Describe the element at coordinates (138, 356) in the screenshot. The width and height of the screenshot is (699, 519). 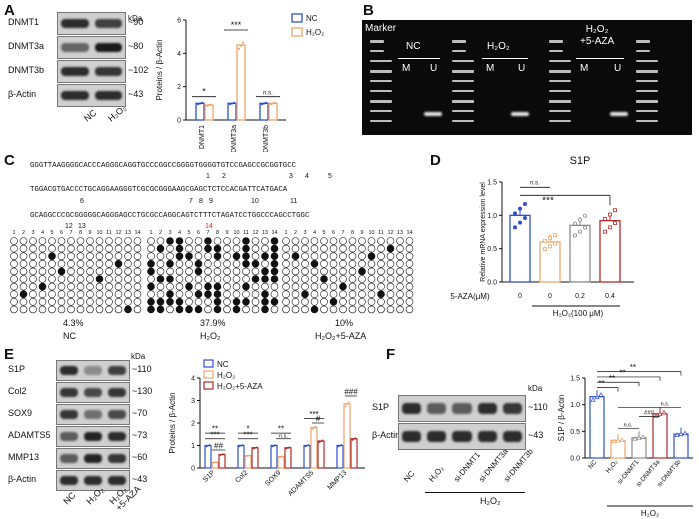
I see `panel-e-kda-header: kDa` at that location.